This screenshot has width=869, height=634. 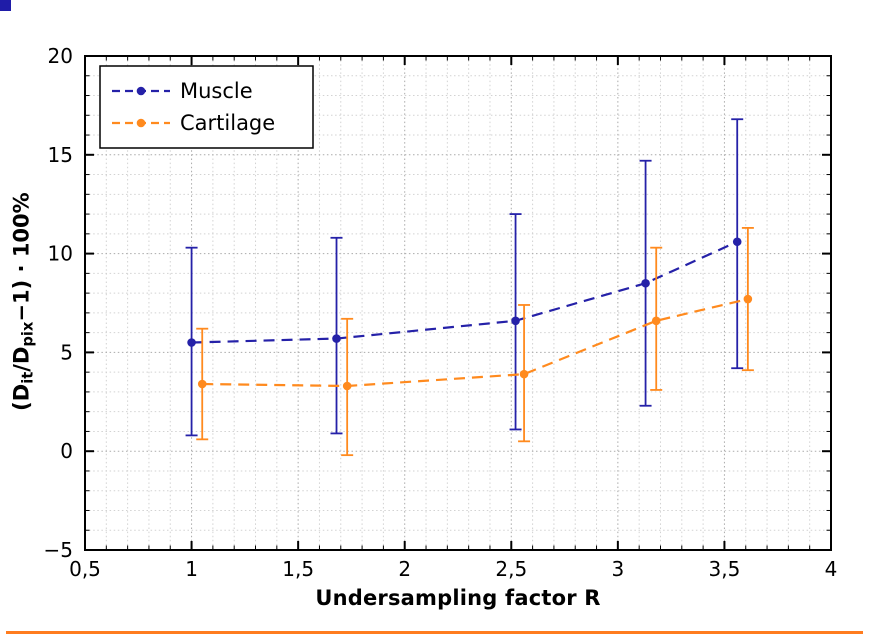 I want to click on y-axis-label-part: (D, so click(x=21, y=397).